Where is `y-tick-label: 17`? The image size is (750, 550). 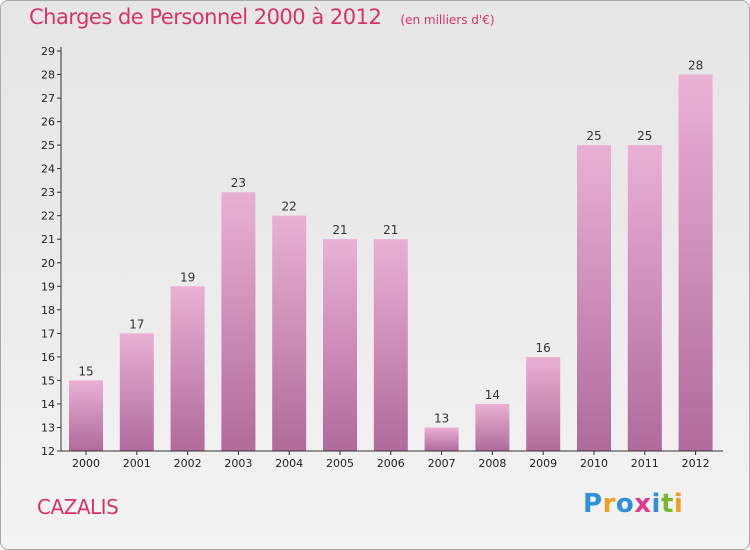
y-tick-label: 17 is located at coordinates (48, 333).